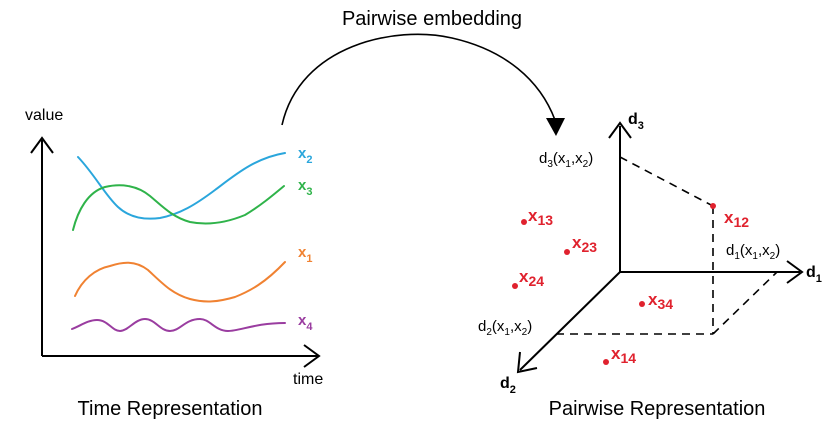 The width and height of the screenshot is (836, 430). I want to click on point-x23-base: x, so click(577, 242).